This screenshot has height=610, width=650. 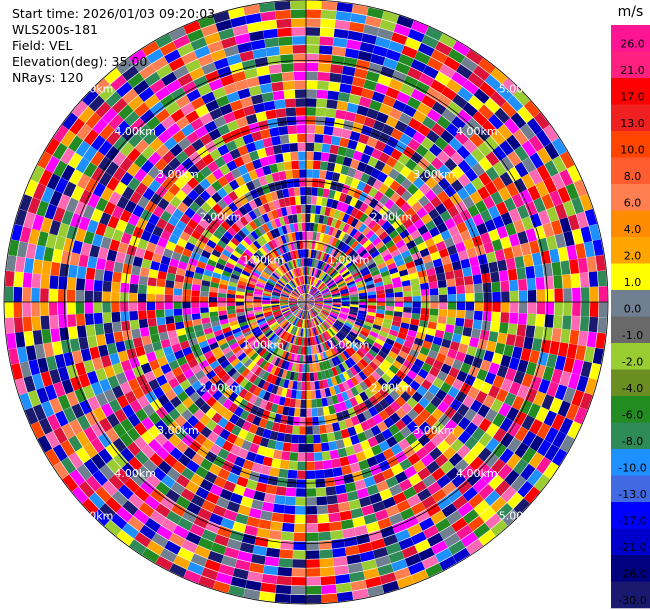 I want to click on colorbar-tick-label: -17.0, so click(x=632, y=521).